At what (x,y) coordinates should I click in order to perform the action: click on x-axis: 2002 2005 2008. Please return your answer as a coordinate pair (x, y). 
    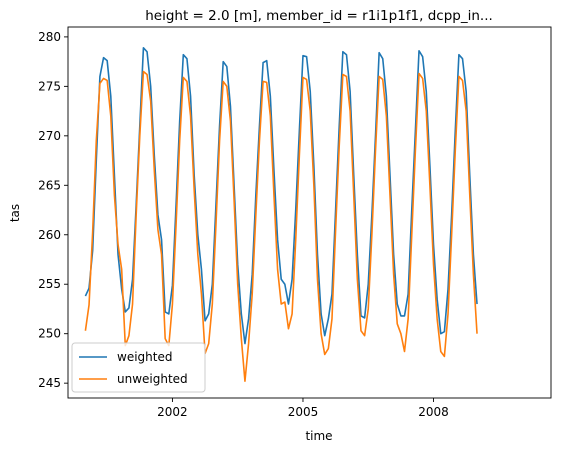
    Looking at the image, I should click on (303, 408).